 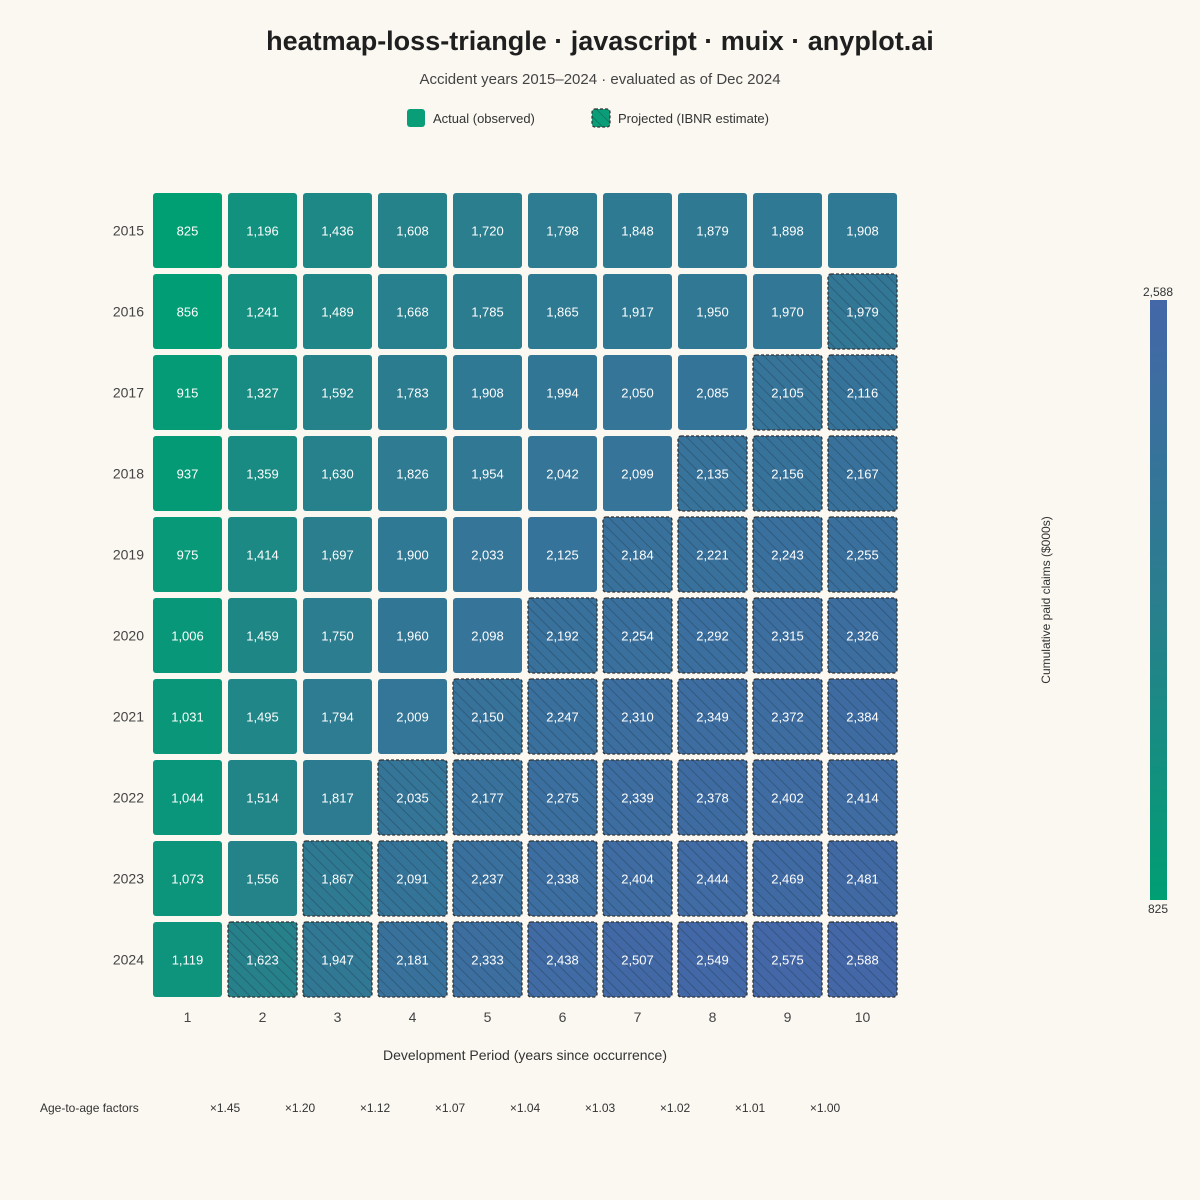 What do you see at coordinates (863, 393) in the screenshot?
I see `cell-value-label: 2,116` at bounding box center [863, 393].